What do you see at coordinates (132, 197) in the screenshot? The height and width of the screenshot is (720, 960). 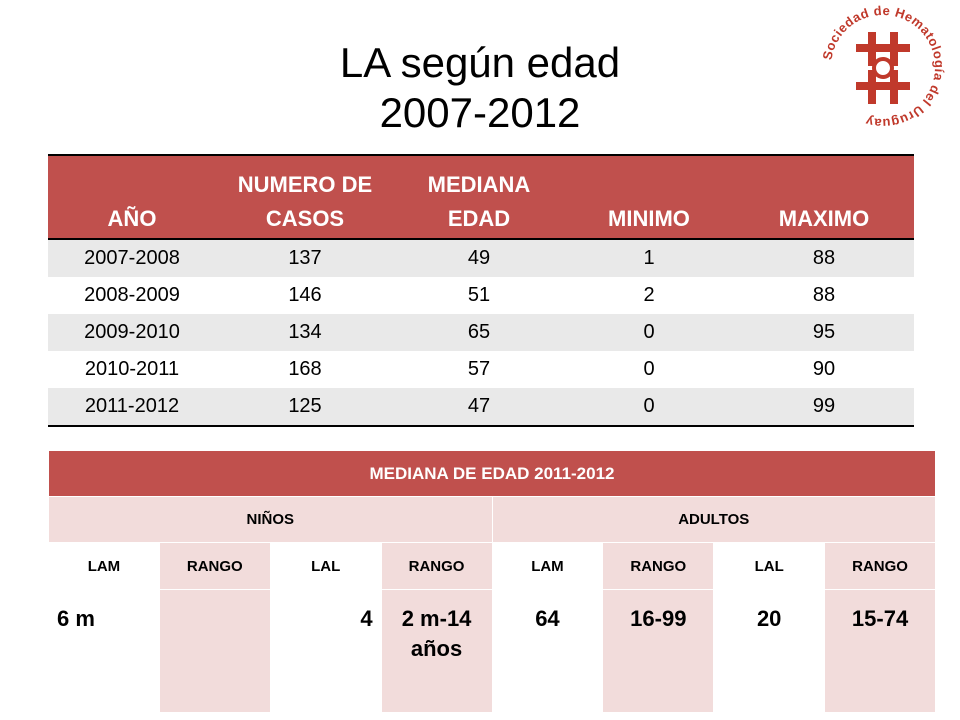 I see `column-header: AÑO` at bounding box center [132, 197].